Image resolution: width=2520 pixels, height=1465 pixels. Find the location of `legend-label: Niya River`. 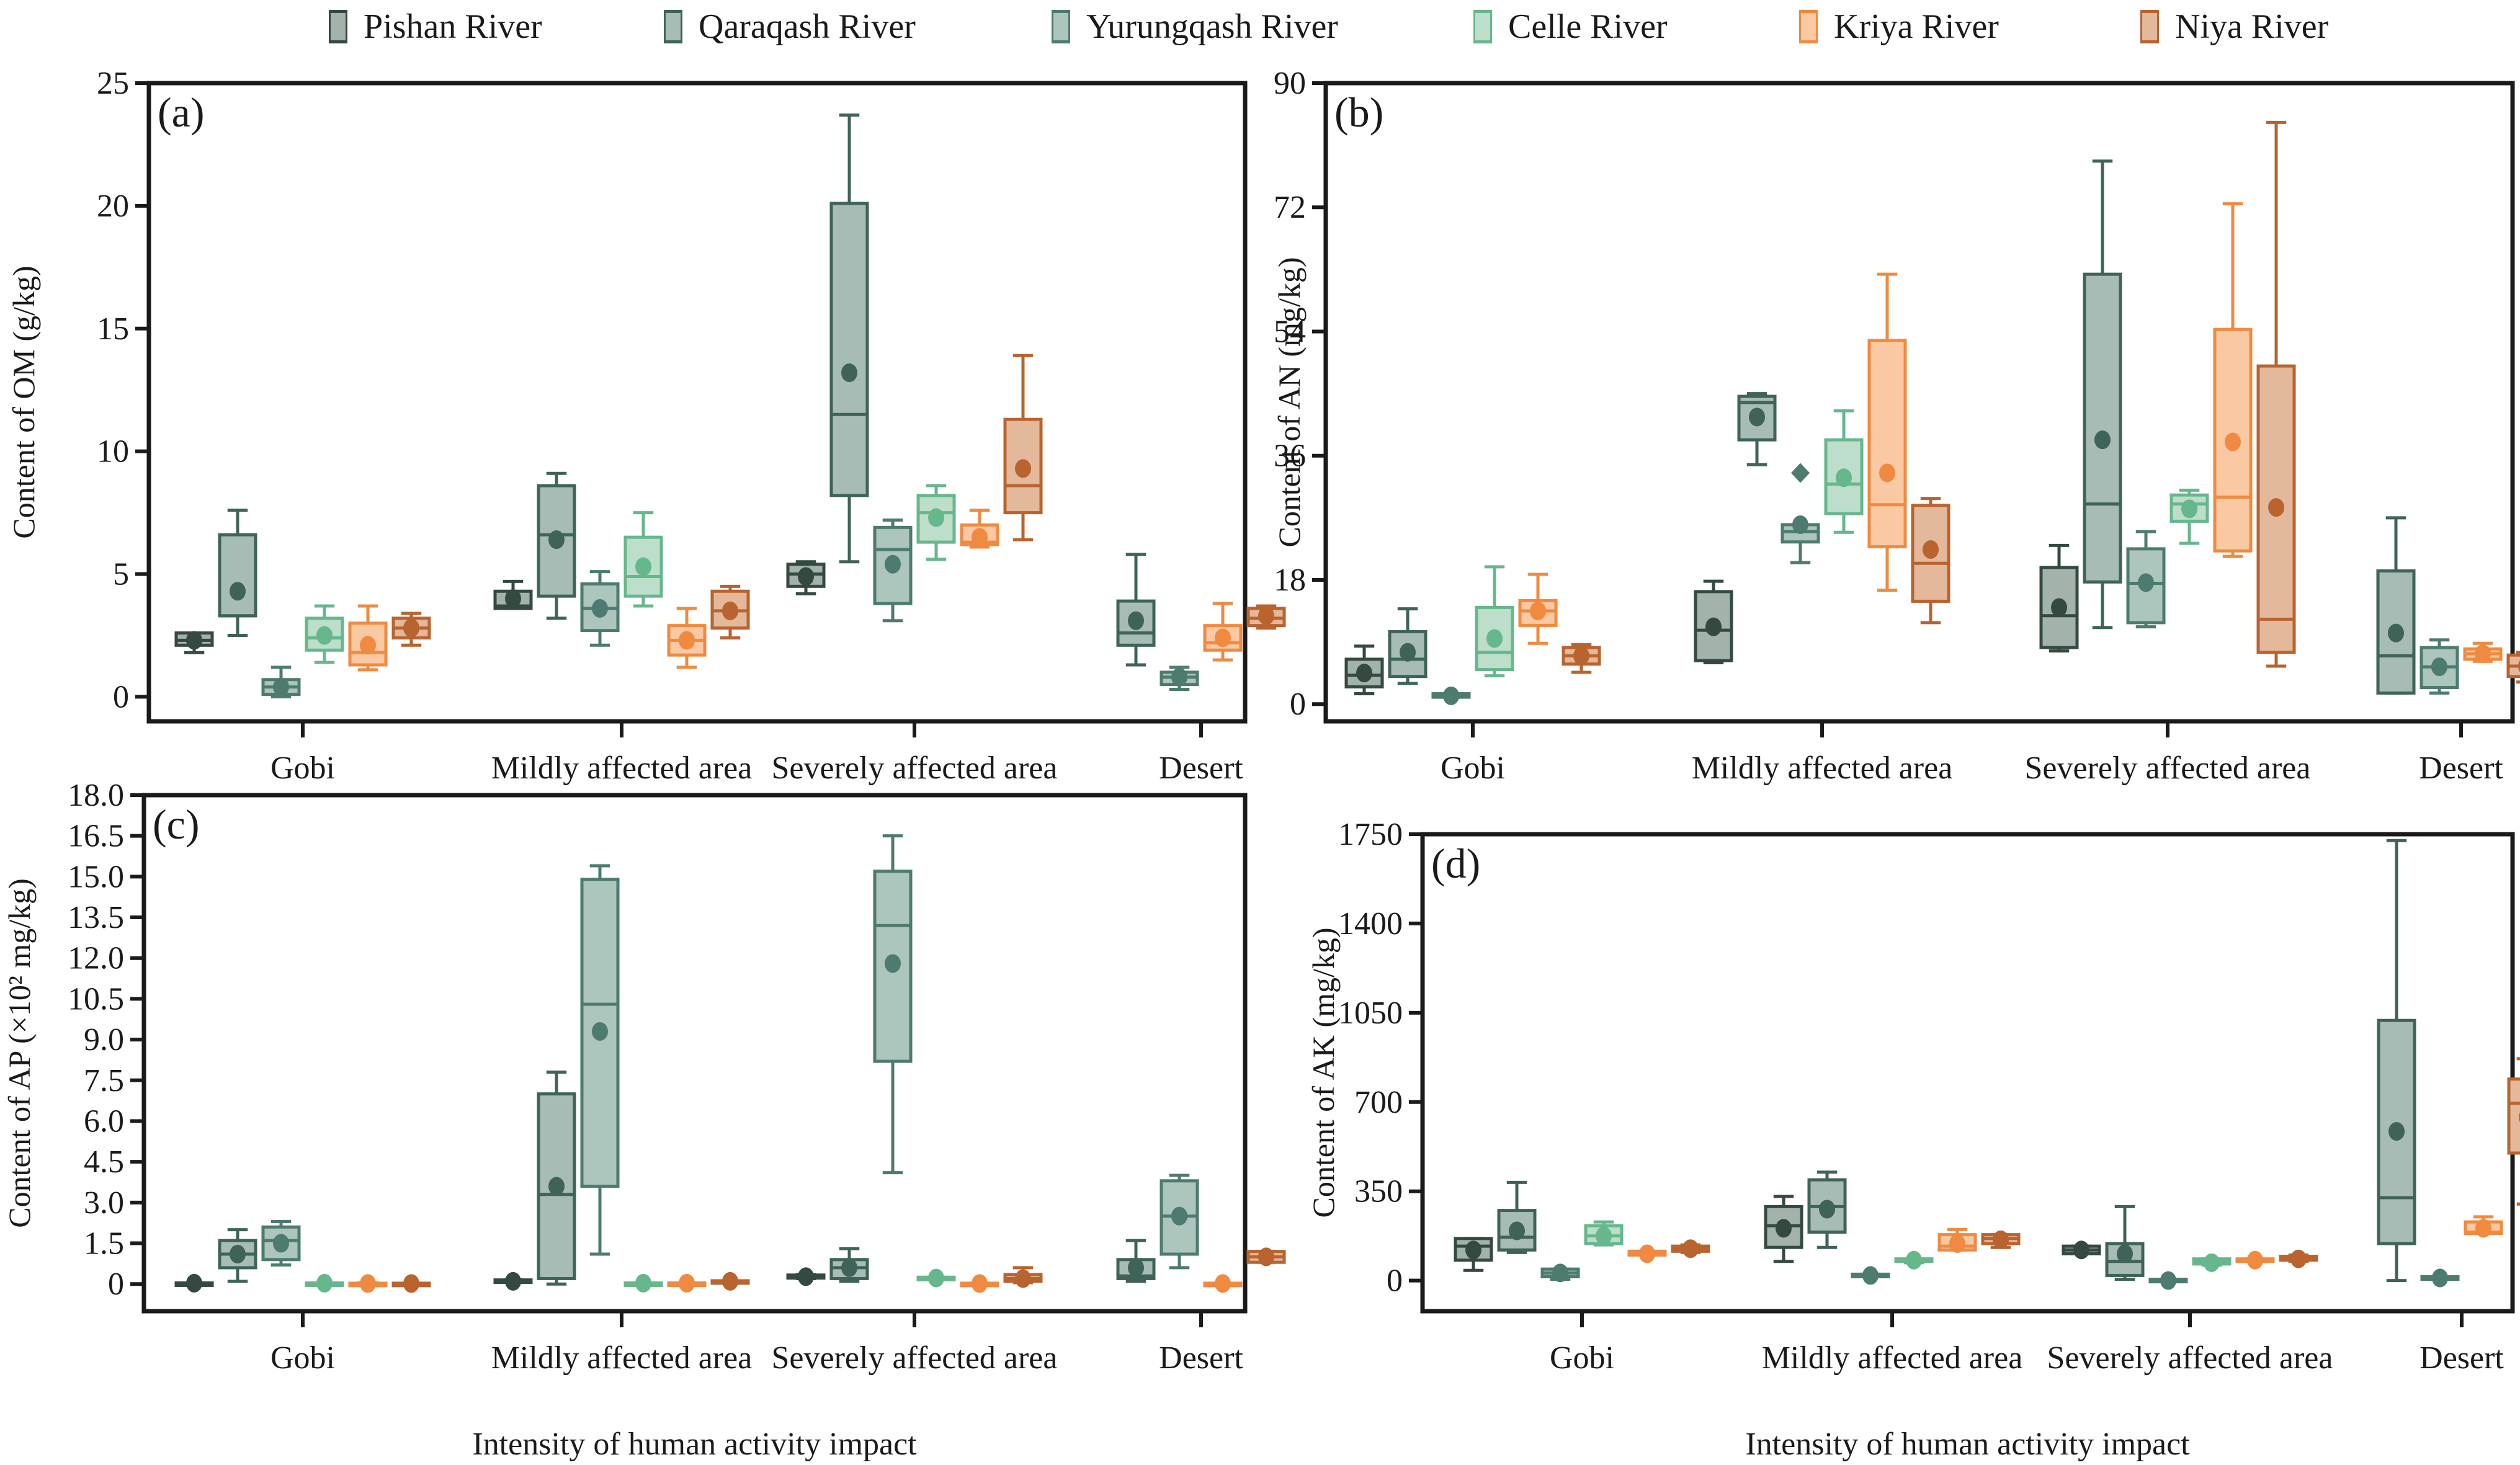

legend-label: Niya River is located at coordinates (2252, 26).